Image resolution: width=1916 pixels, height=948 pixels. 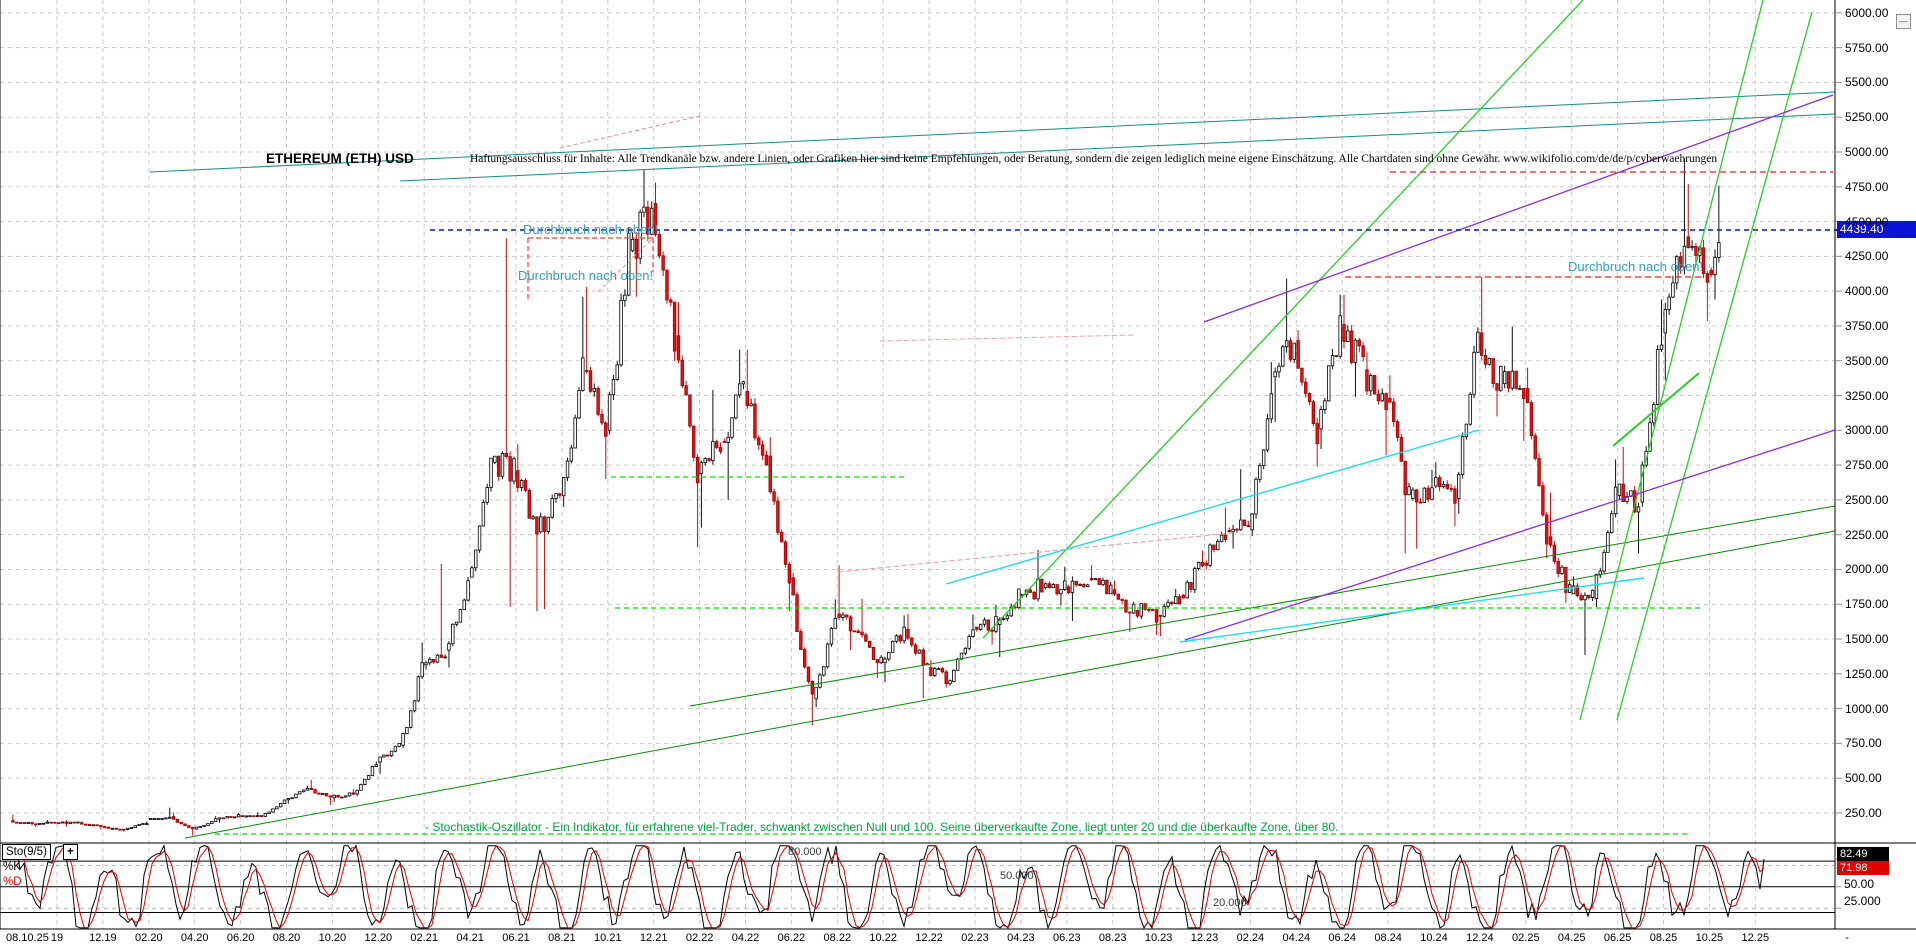 I want to click on sto-level-label-80: 80.000, so click(x=805, y=852).